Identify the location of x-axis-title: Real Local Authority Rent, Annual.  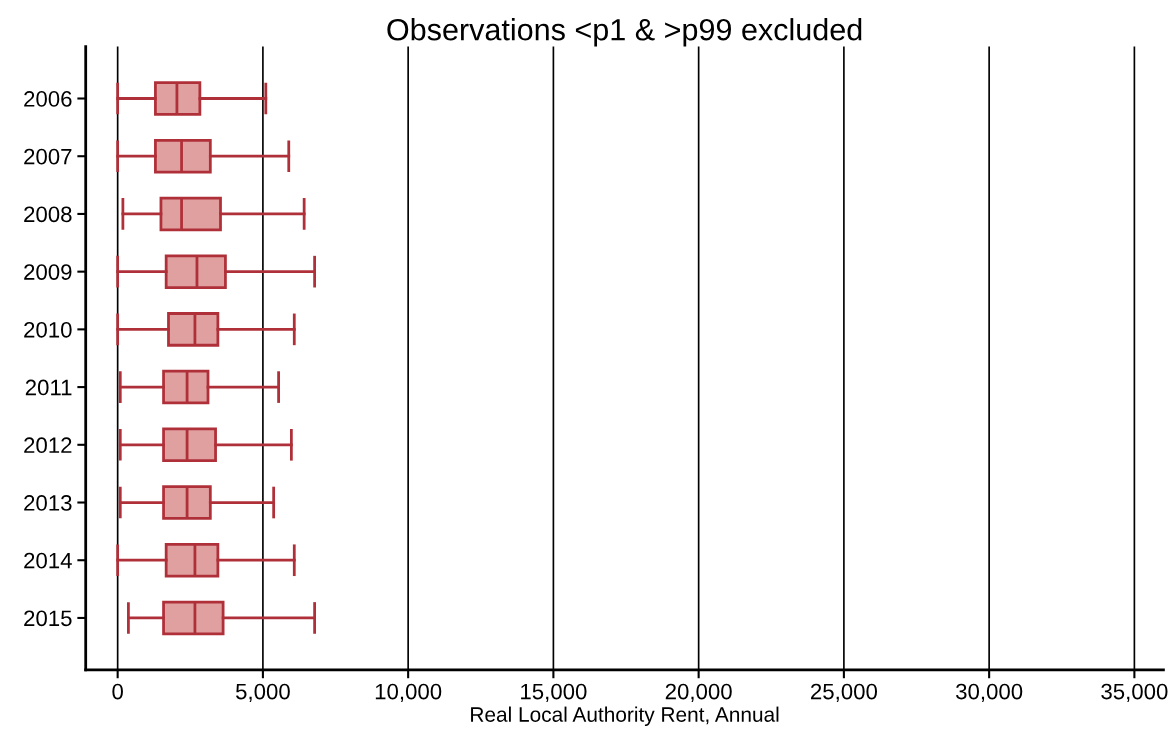
(625, 716).